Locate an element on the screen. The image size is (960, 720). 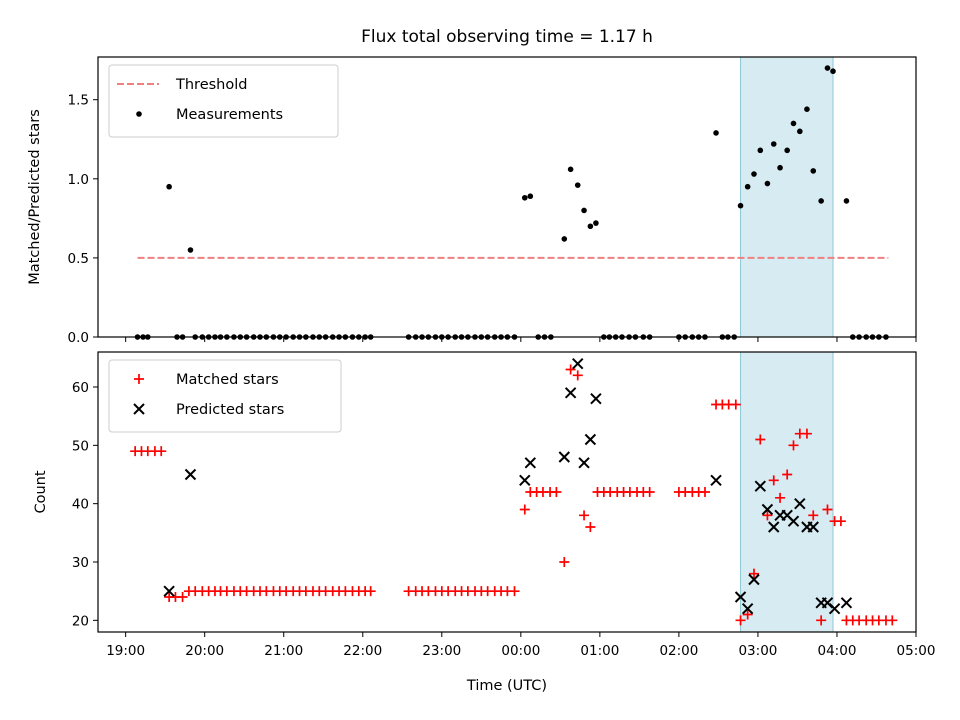
y-tick-label: 1.0 is located at coordinates (78, 180).